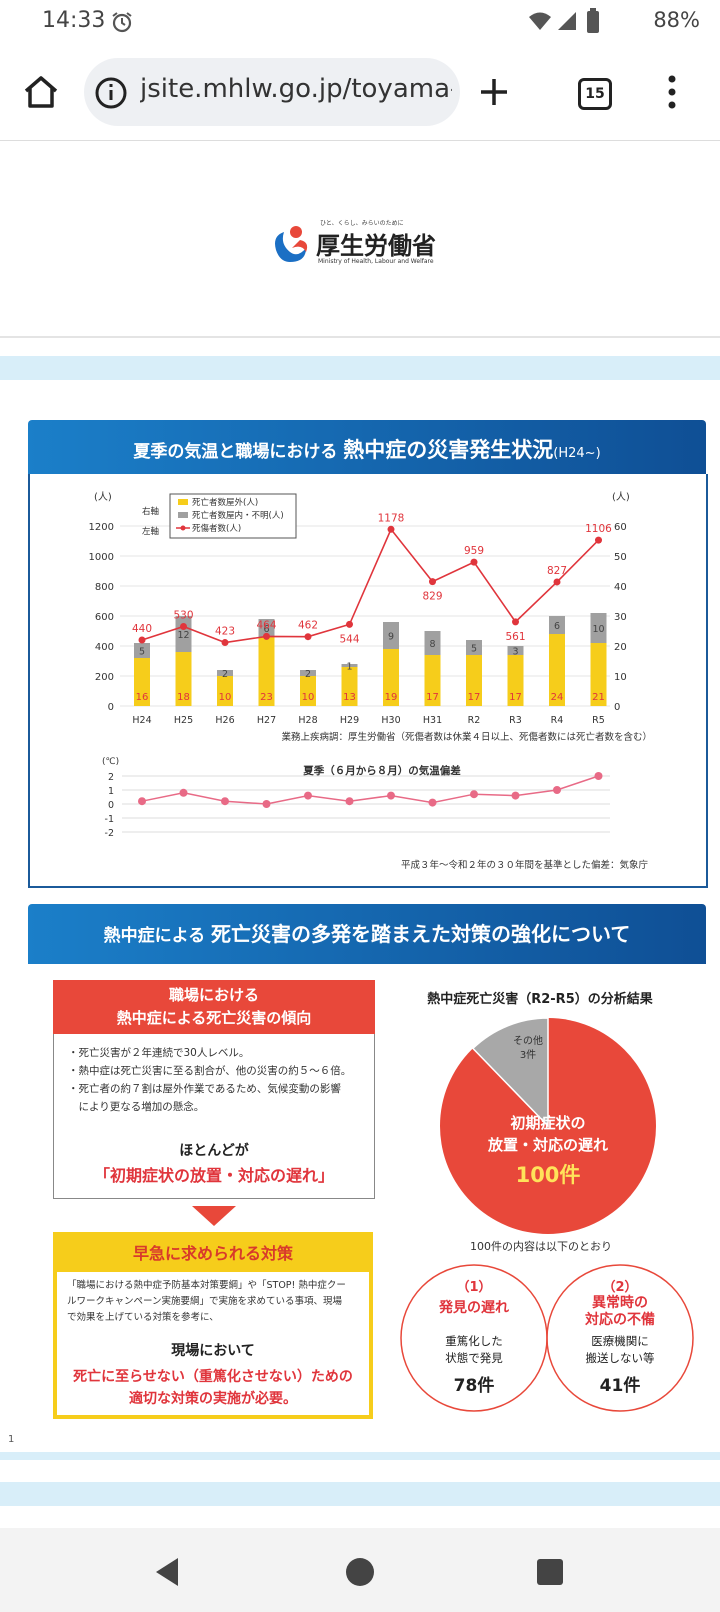 The image size is (720, 1612). I want to click on home-nav-icon, so click(360, 1572).